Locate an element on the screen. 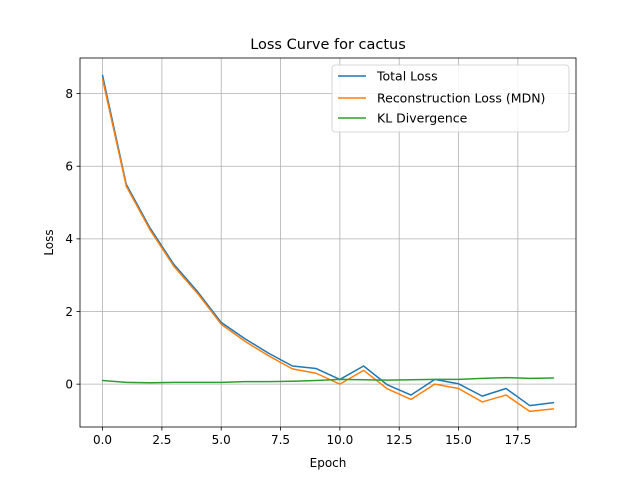  legend-label-reconstruction-loss: Reconstruction Loss (MDN) is located at coordinates (461, 98).